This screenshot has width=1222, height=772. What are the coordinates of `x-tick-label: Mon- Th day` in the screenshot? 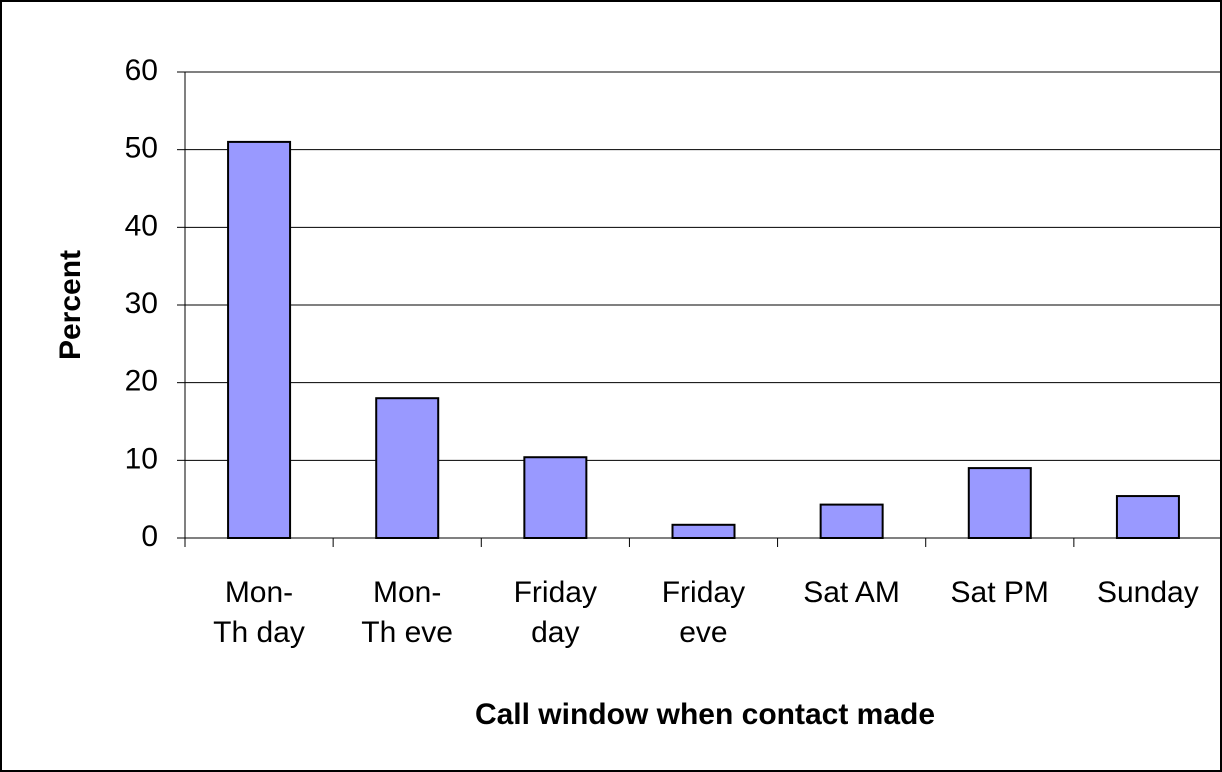 It's located at (259, 612).